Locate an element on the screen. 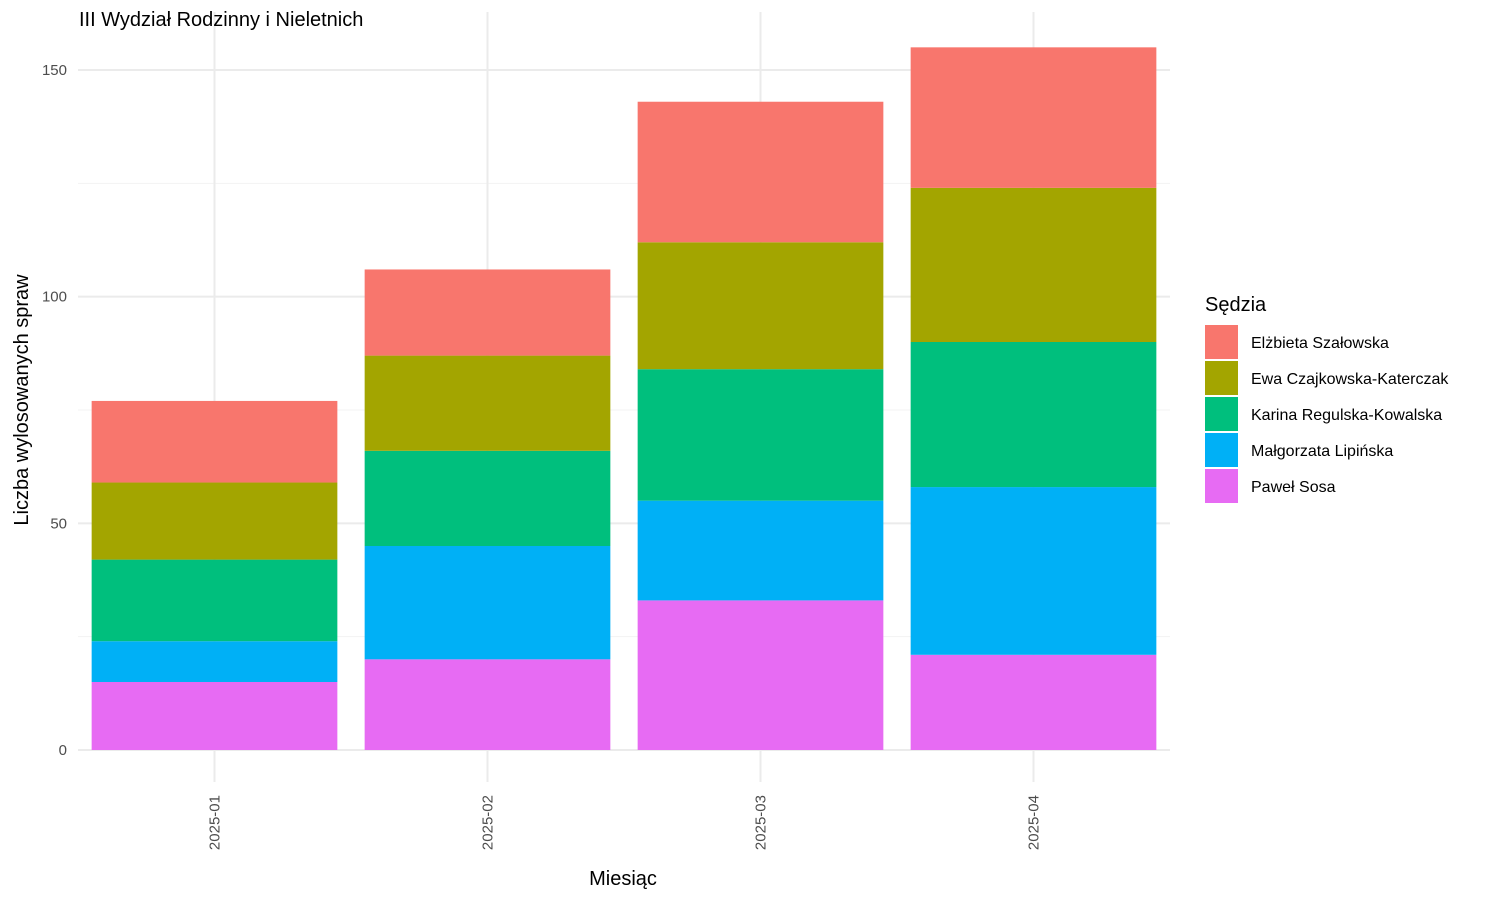 This screenshot has width=1500, height=900. legend-label: Paweł Sosa is located at coordinates (1293, 487).